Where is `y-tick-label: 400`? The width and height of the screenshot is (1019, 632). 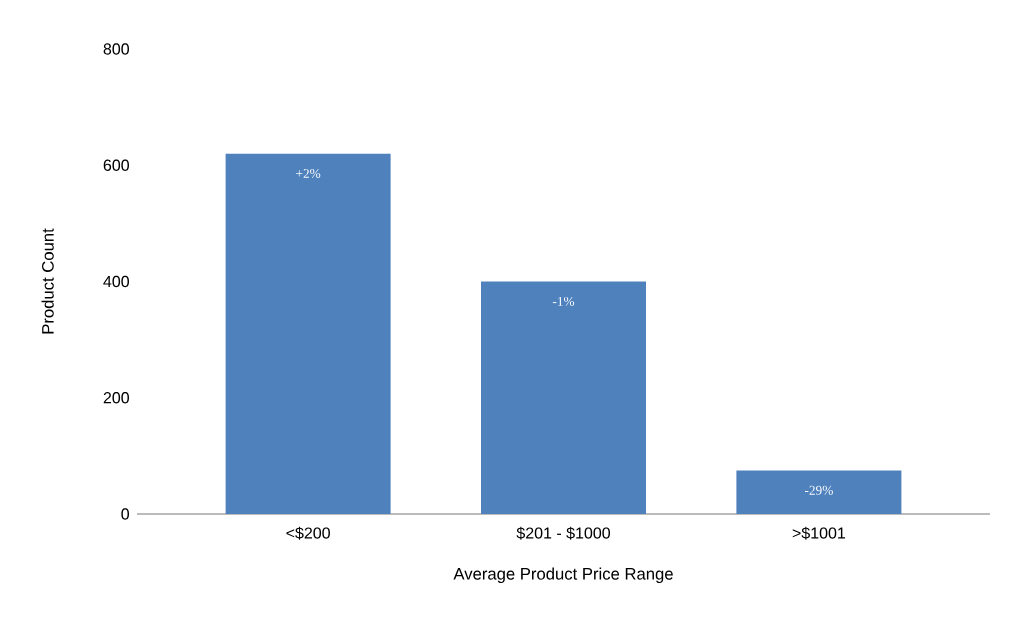 y-tick-label: 400 is located at coordinates (116, 281).